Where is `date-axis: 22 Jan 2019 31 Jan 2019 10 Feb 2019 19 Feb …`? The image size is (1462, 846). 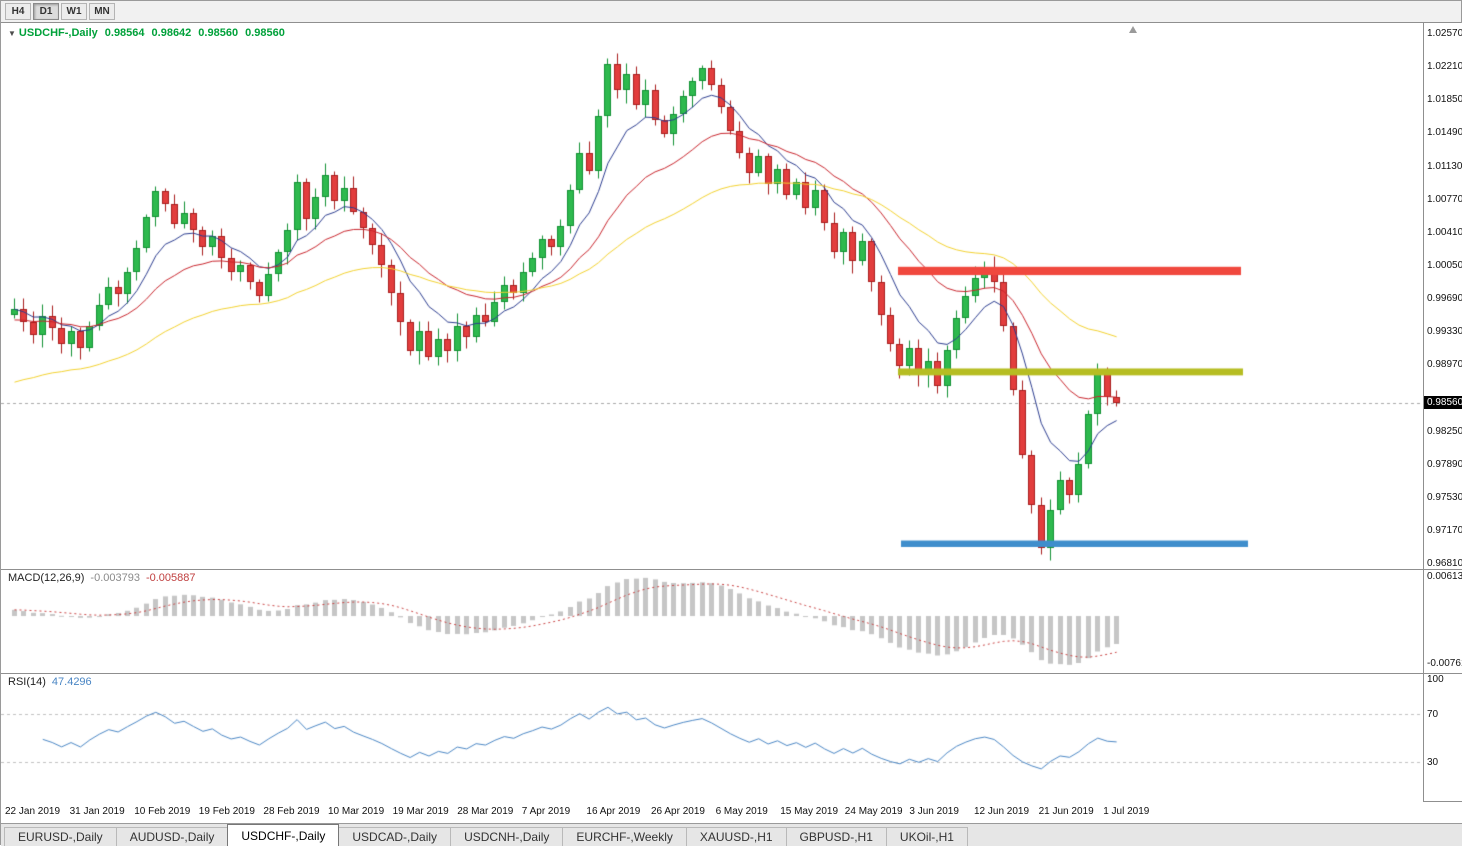 date-axis: 22 Jan 2019 31 Jan 2019 10 Feb 2019 19 Feb … is located at coordinates (712, 812).